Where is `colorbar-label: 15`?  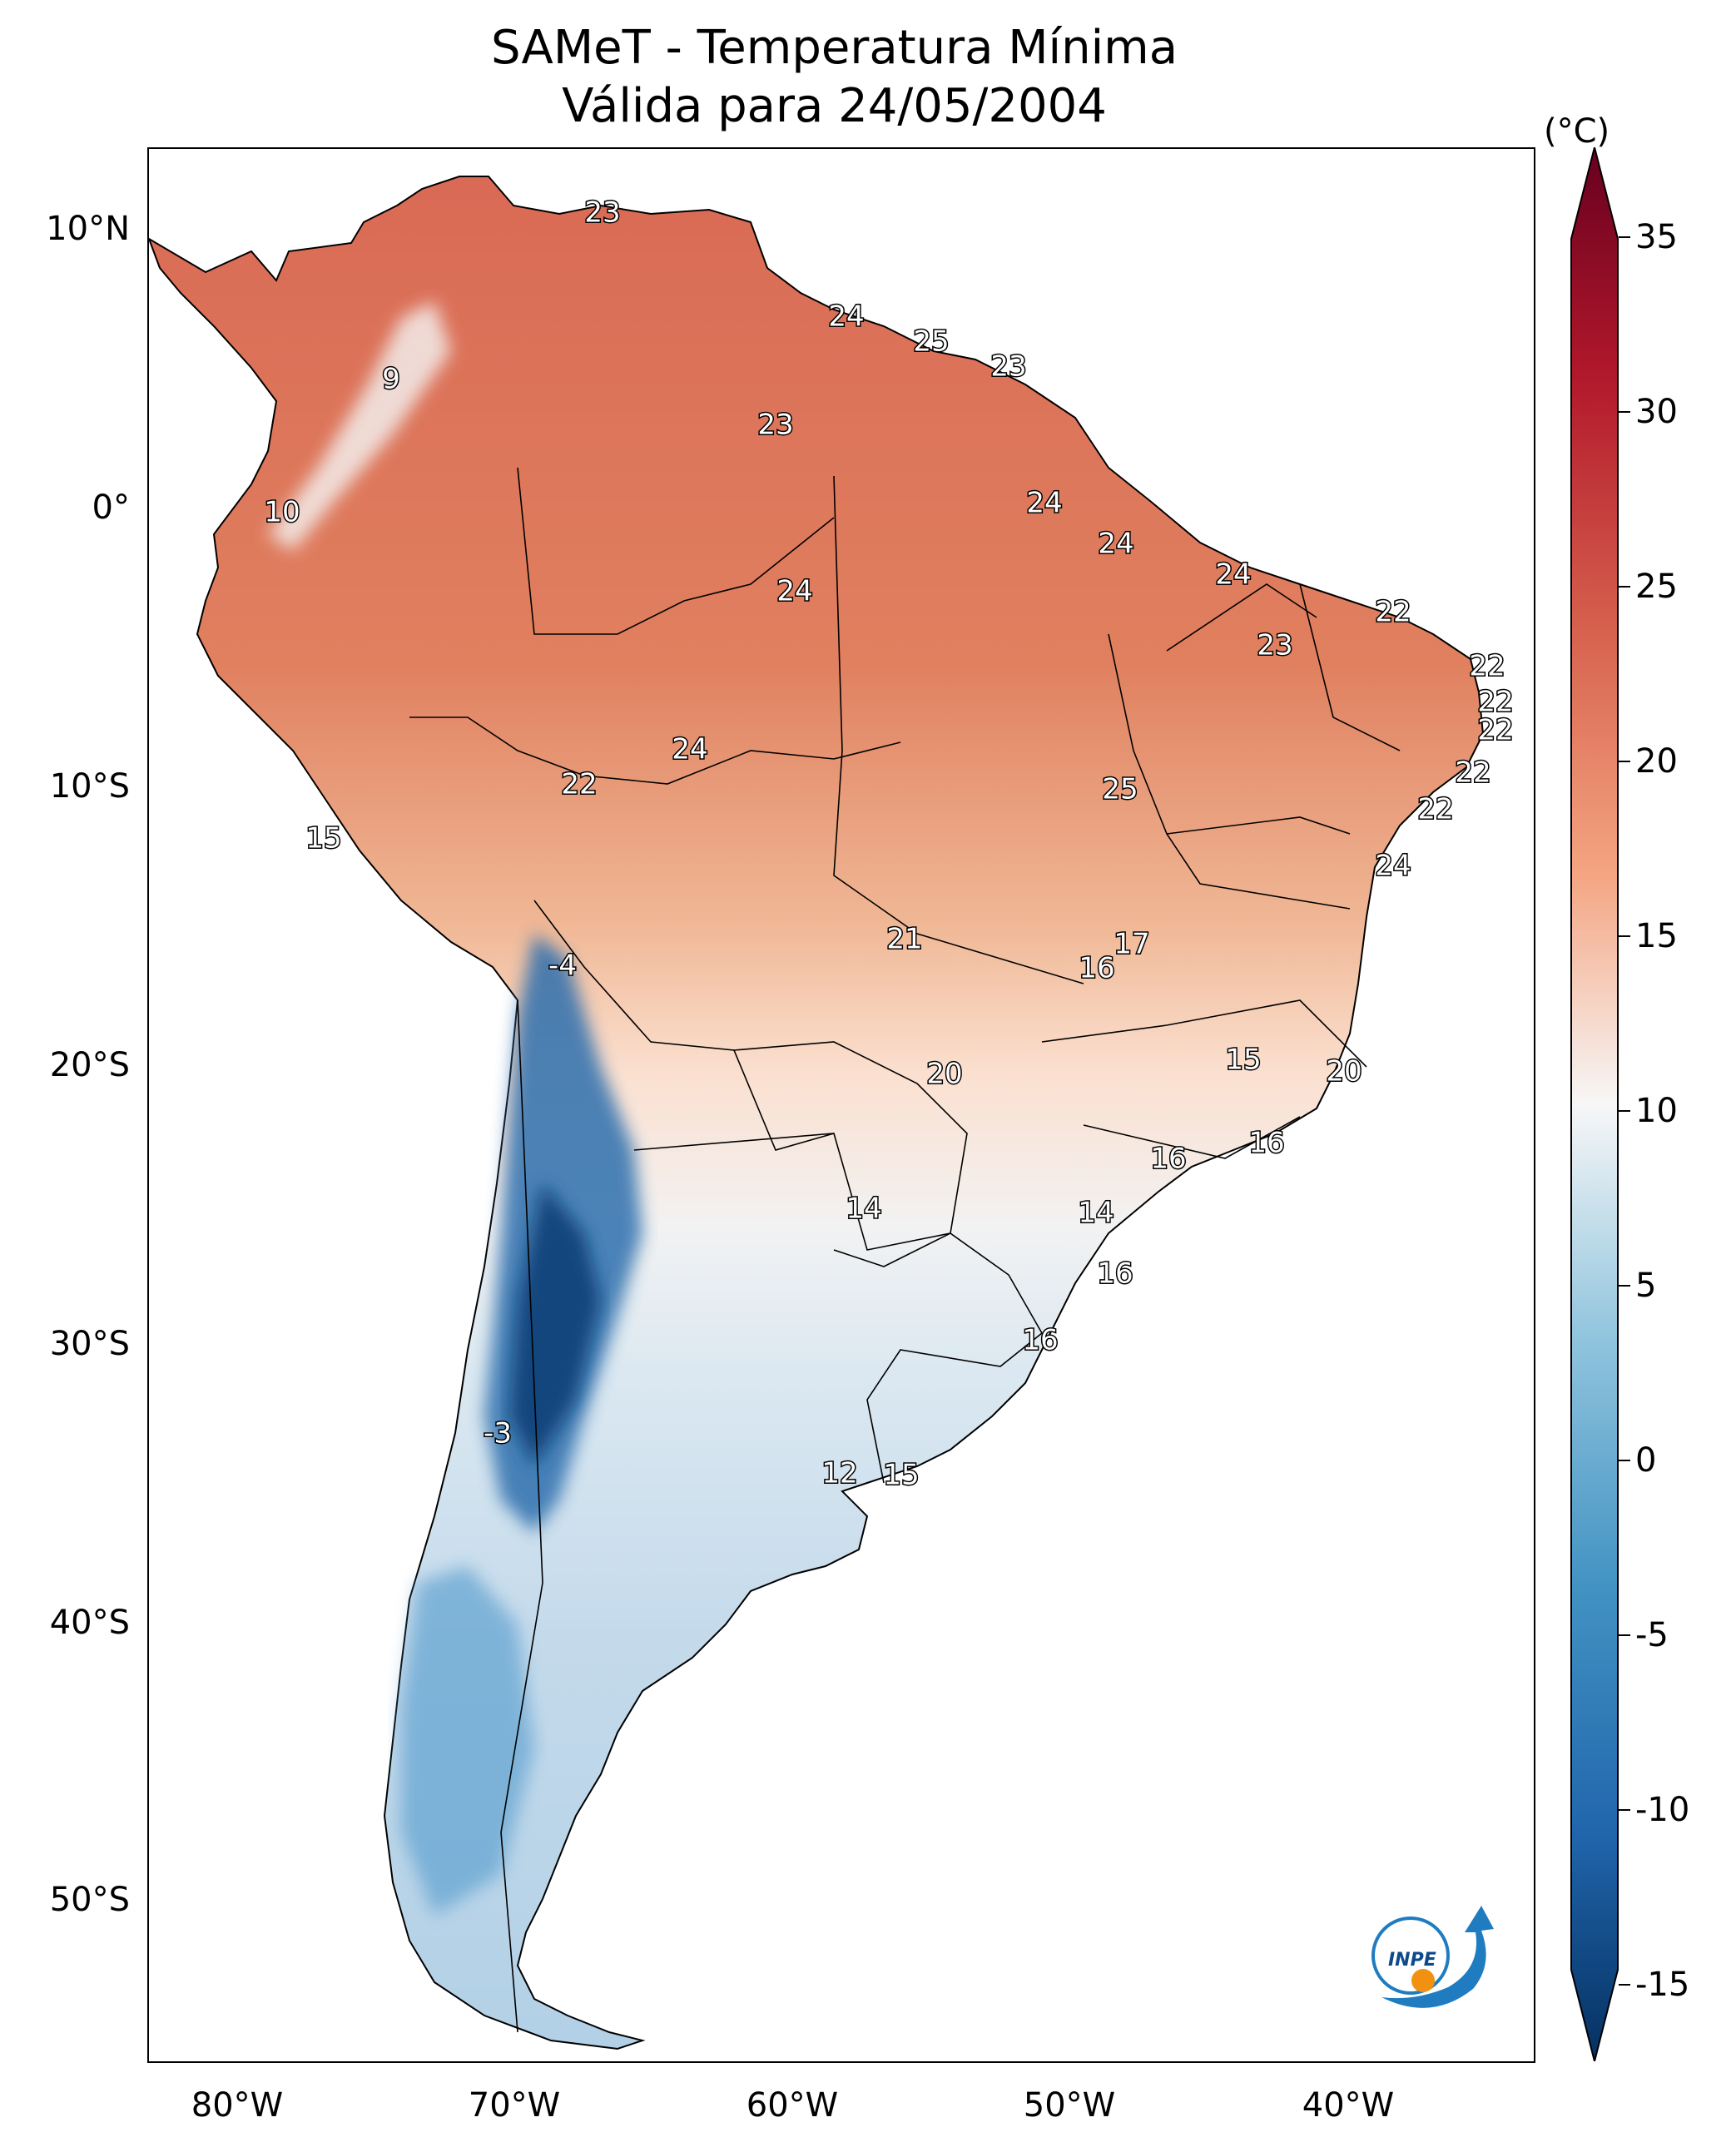
colorbar-label: 15 is located at coordinates (1657, 936).